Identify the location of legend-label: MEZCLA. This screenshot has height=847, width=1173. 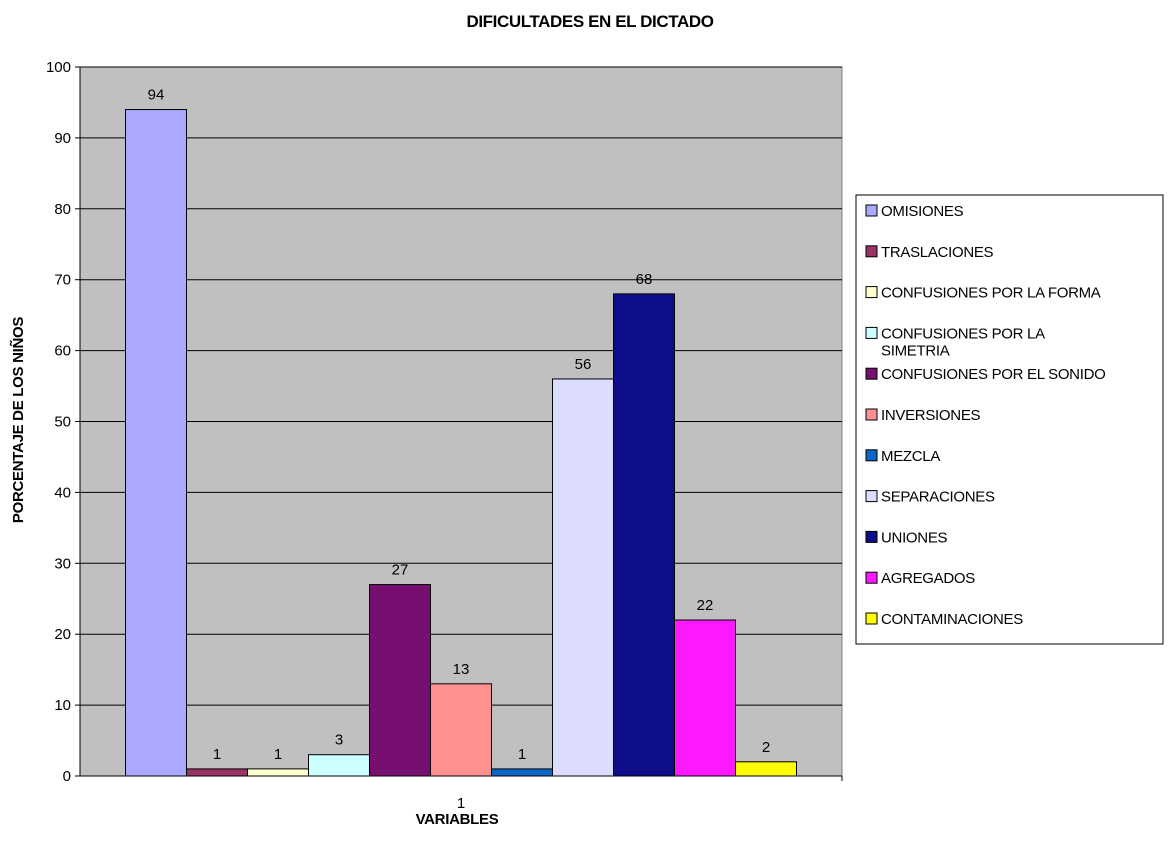
(910, 456).